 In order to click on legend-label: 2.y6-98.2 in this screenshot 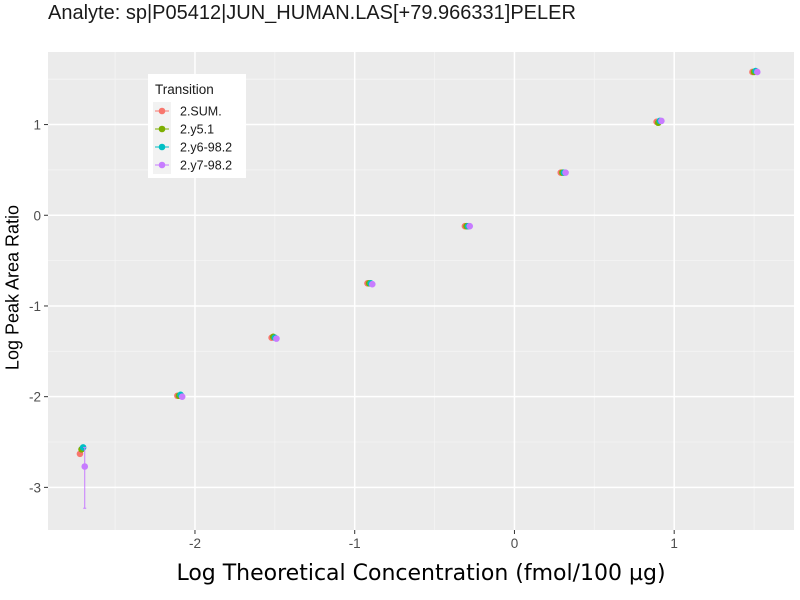, I will do `click(206, 148)`.